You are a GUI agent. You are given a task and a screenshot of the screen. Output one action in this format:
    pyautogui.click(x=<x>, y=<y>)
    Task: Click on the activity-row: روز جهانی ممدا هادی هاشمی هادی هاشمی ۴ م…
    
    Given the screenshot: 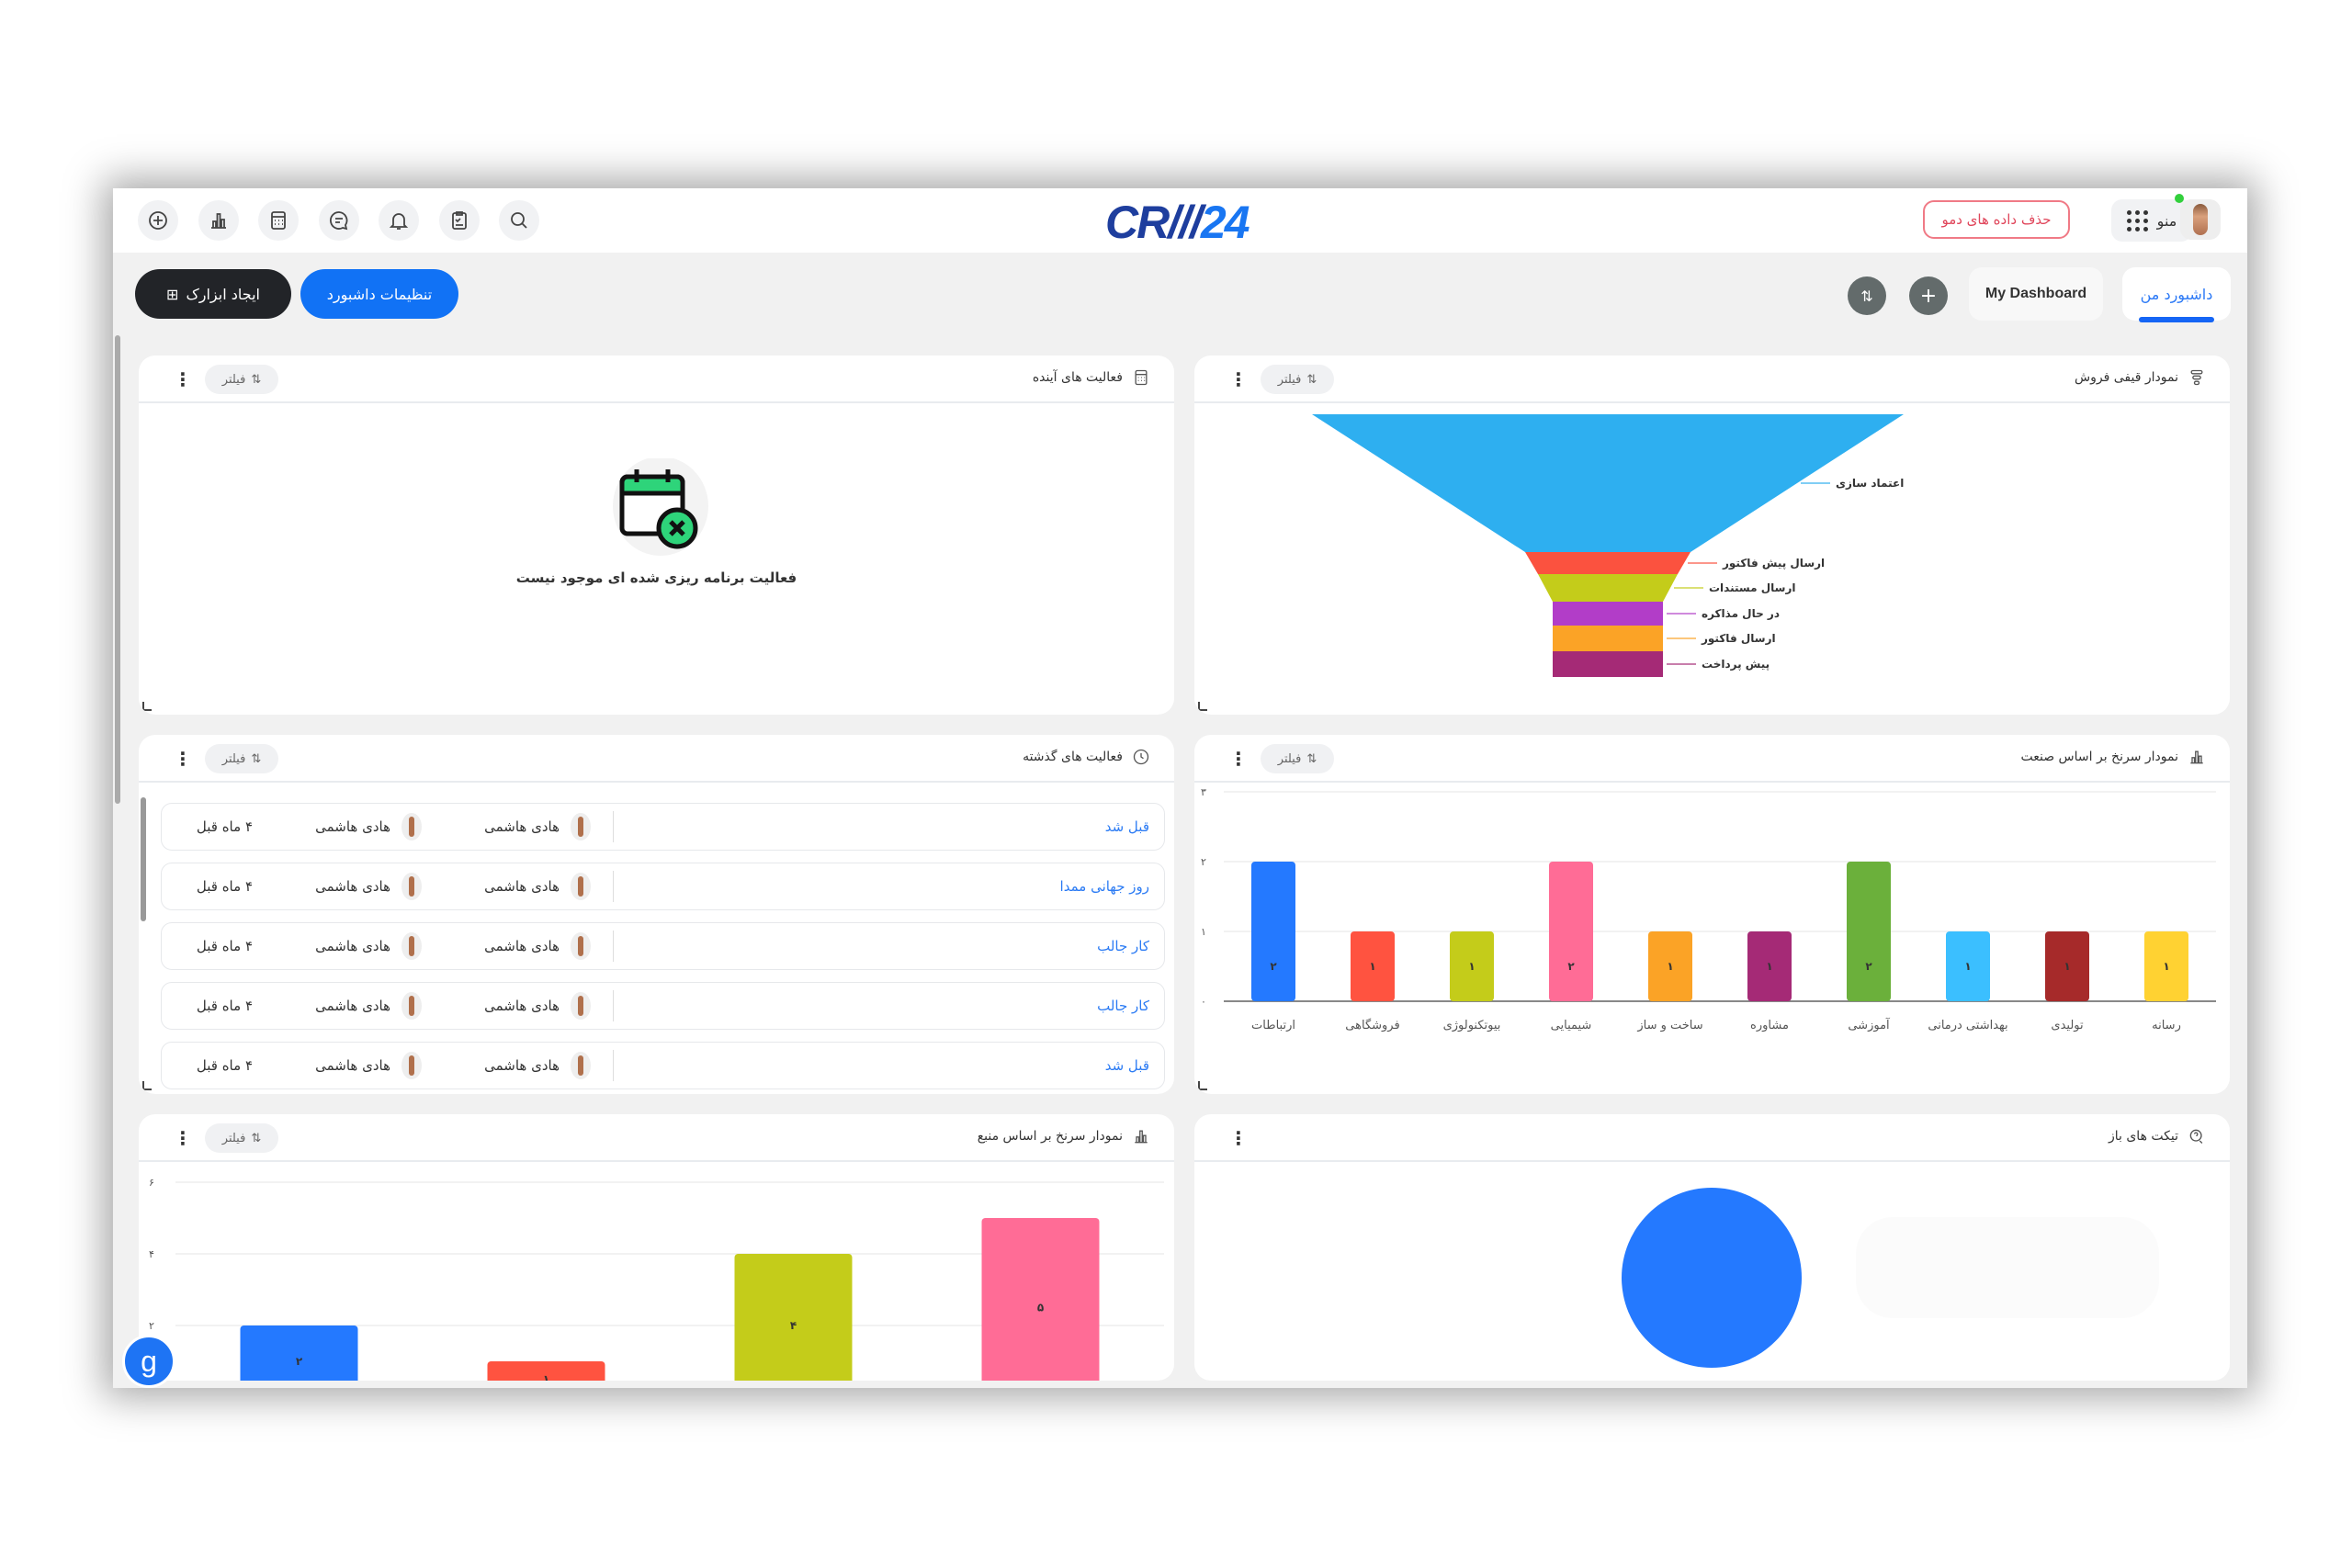 What is the action you would take?
    pyautogui.click(x=663, y=887)
    